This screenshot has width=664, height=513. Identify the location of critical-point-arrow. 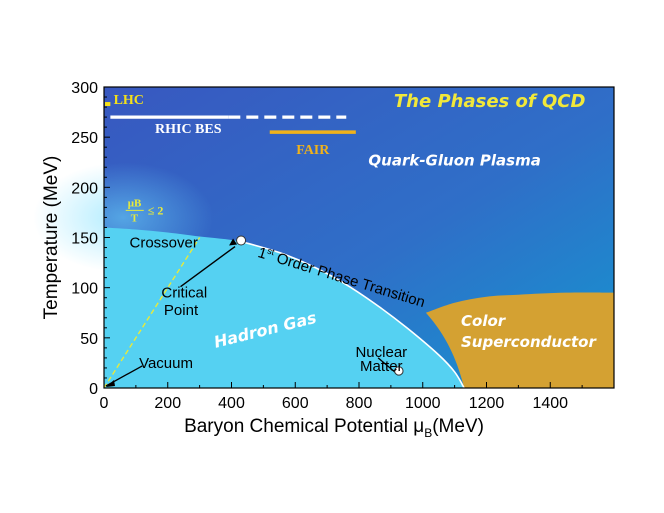
(208, 266).